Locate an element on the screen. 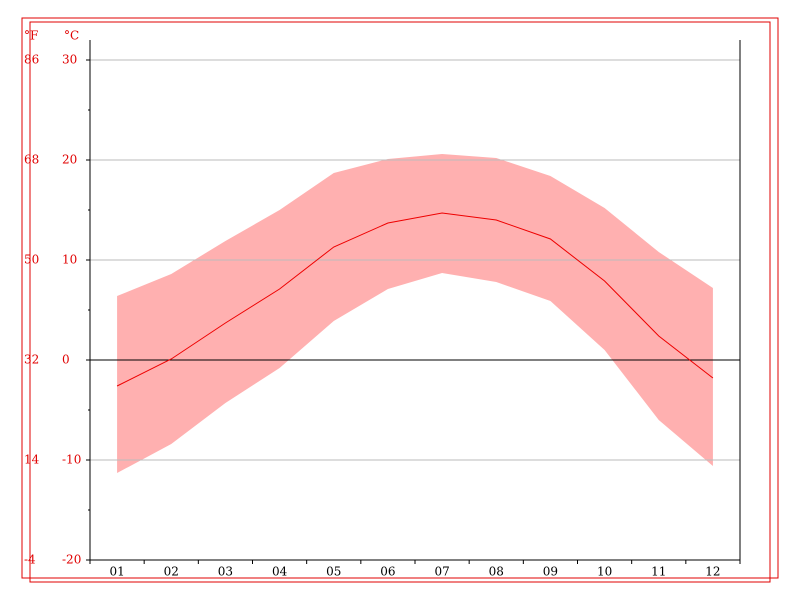  y-tick-label: -20 is located at coordinates (71, 560).